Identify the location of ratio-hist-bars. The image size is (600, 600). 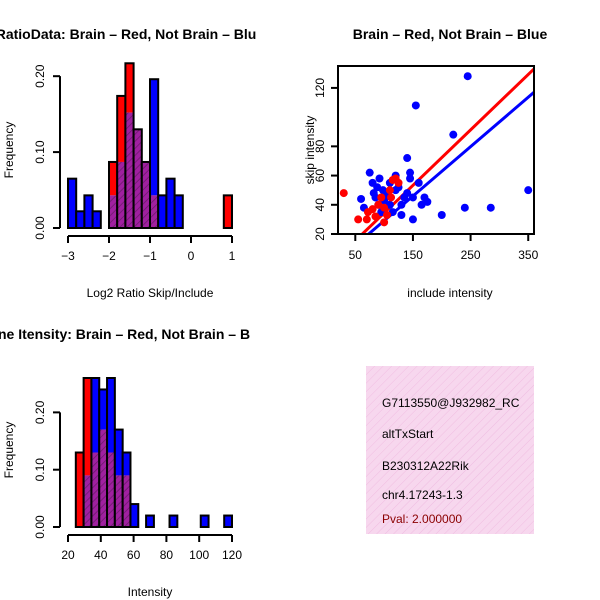
(150, 146).